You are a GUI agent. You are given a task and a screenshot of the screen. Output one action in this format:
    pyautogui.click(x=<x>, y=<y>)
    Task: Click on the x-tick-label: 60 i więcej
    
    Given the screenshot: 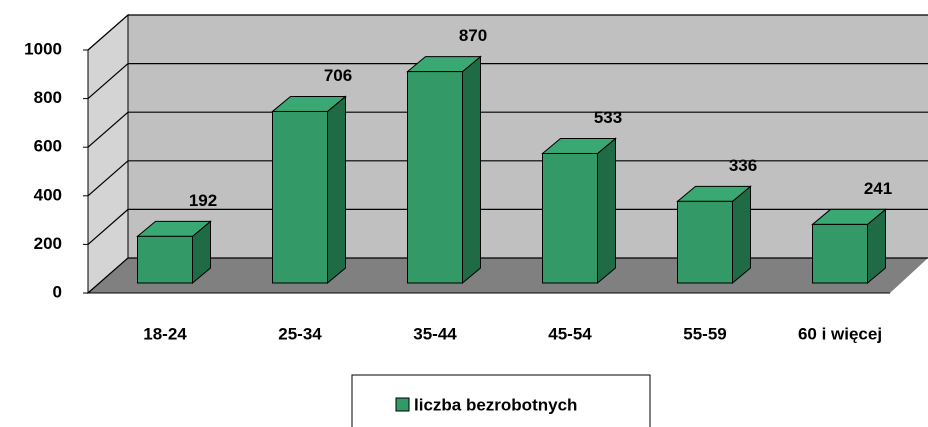 What is the action you would take?
    pyautogui.click(x=840, y=333)
    